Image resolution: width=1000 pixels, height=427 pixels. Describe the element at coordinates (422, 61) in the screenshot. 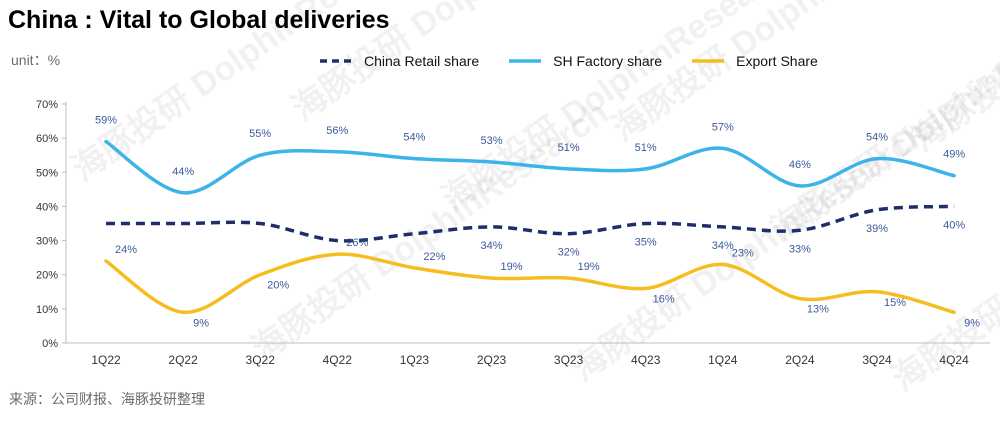

I see `legend-label-china-retail: China Retail share` at that location.